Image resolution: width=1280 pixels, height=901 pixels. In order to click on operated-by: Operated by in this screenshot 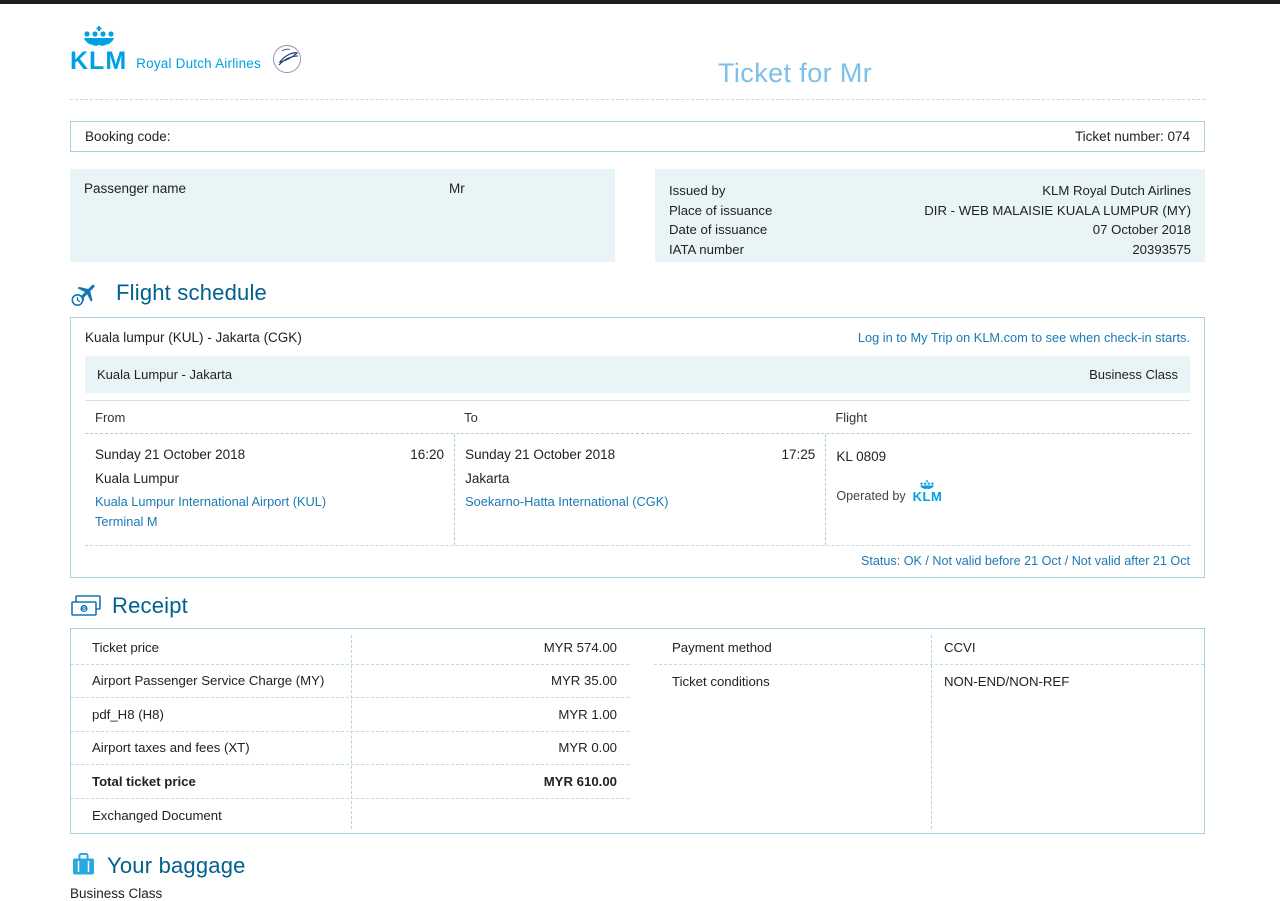, I will do `click(1008, 491)`.